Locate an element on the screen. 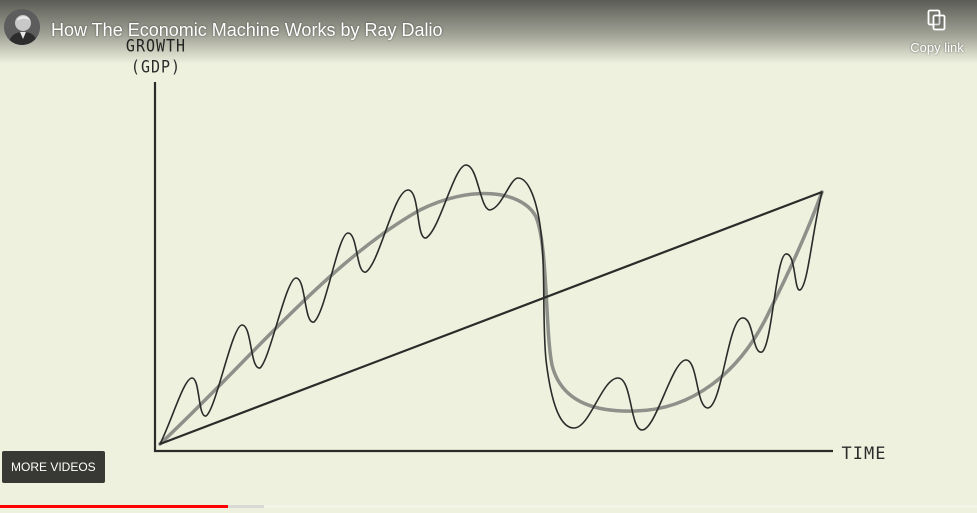 Image resolution: width=977 pixels, height=513 pixels. avatar-portrait-icon is located at coordinates (22, 27).